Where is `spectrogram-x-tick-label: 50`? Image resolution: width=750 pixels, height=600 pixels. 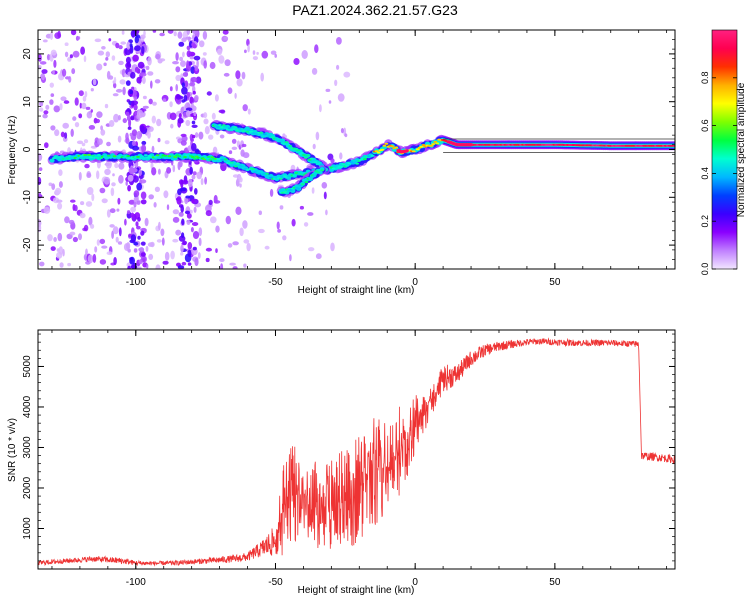 spectrogram-x-tick-label: 50 is located at coordinates (555, 282).